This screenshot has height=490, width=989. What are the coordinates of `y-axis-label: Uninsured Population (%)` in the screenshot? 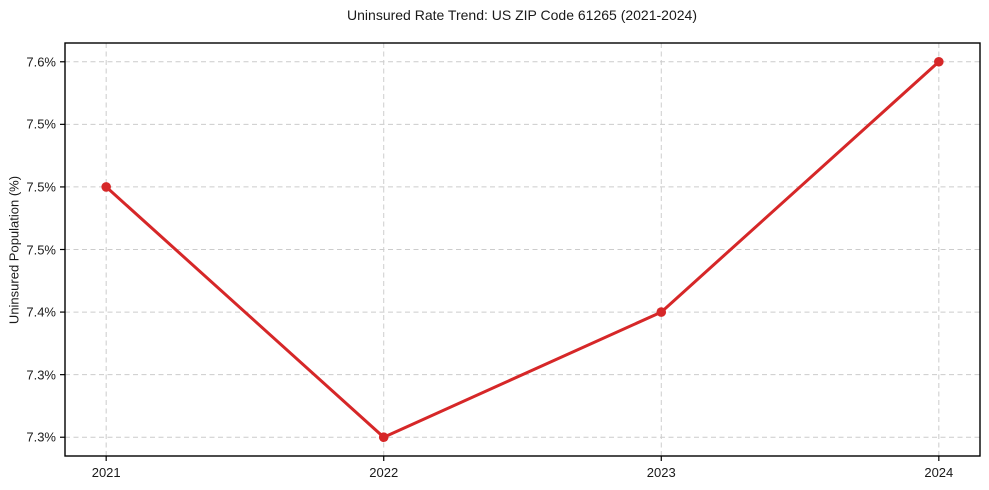 It's located at (14, 250).